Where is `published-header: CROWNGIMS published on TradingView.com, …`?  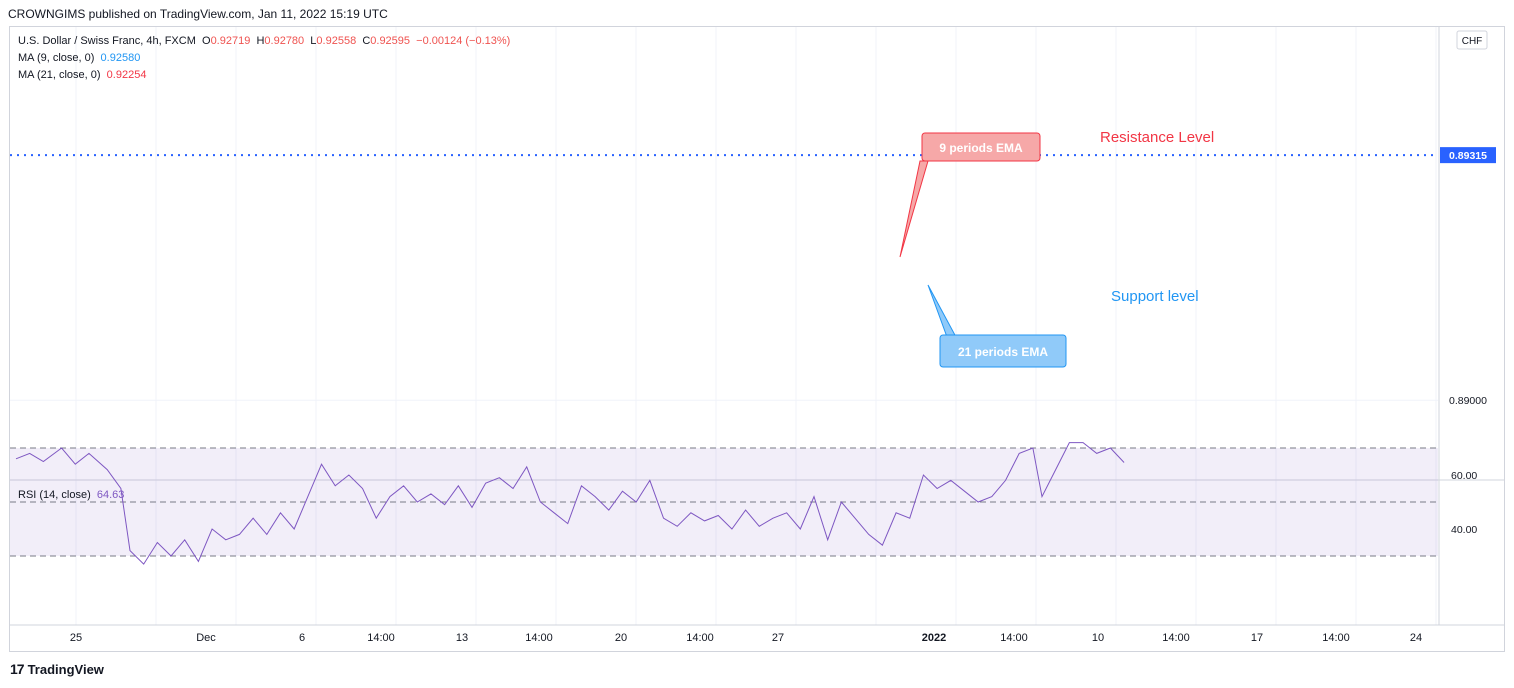 published-header: CROWNGIMS published on TradingView.com, … is located at coordinates (198, 14).